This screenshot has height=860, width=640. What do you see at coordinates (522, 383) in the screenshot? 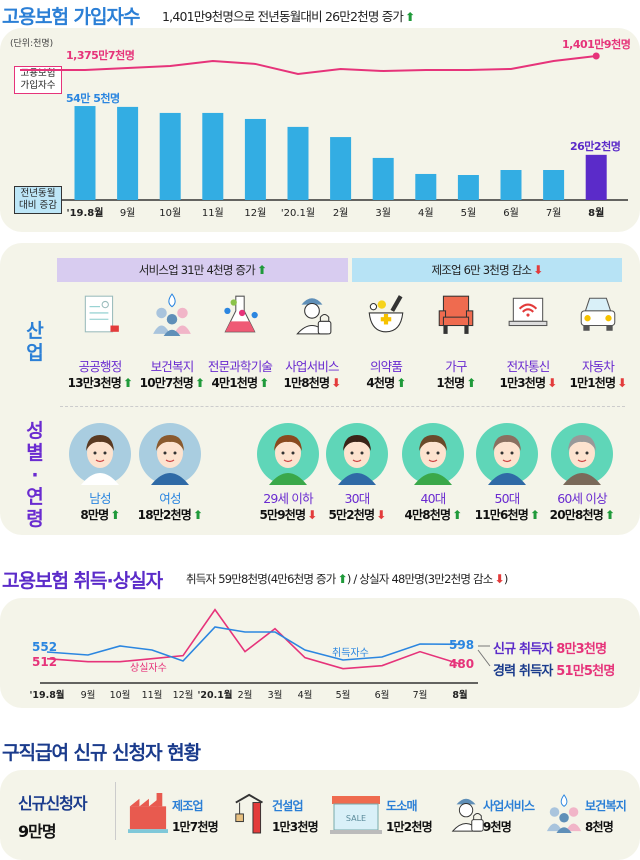
I see `industry-value-text: 1만3천명` at bounding box center [522, 383].